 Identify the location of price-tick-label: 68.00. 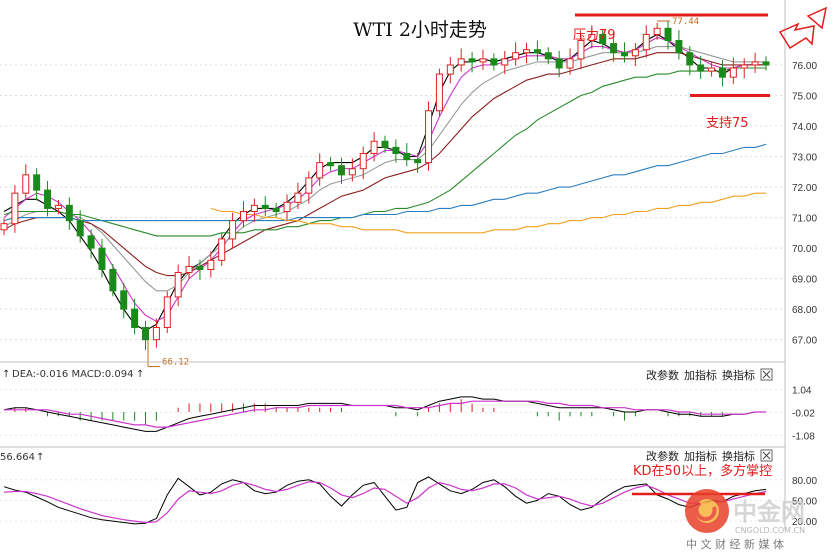
(804, 310).